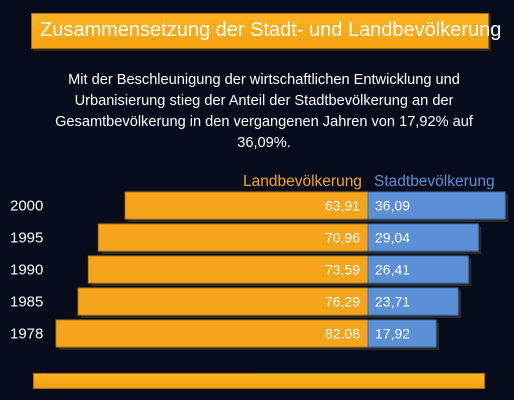 The height and width of the screenshot is (400, 514). What do you see at coordinates (26, 270) in the screenshot?
I see `category-label-1990: 1990` at bounding box center [26, 270].